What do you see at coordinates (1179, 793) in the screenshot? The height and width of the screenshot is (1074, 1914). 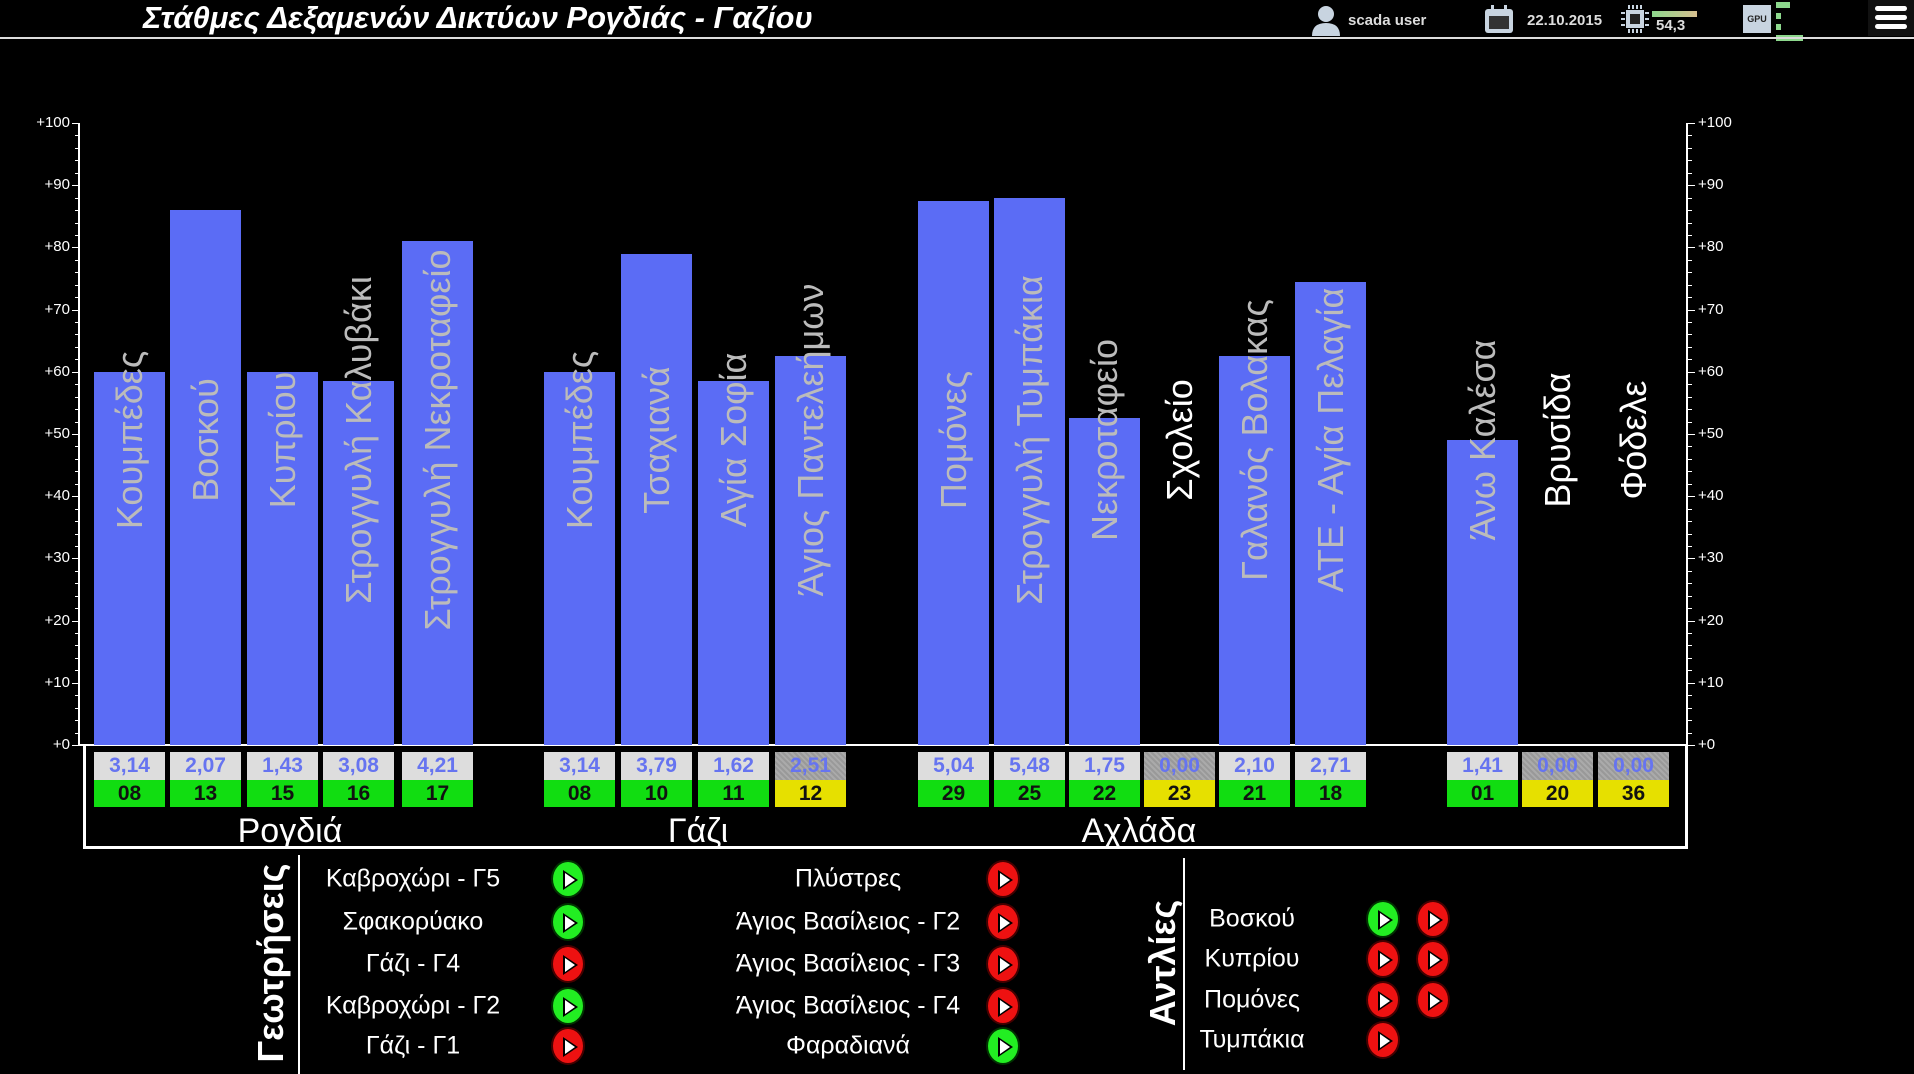 I see `station-id-badge: 23` at bounding box center [1179, 793].